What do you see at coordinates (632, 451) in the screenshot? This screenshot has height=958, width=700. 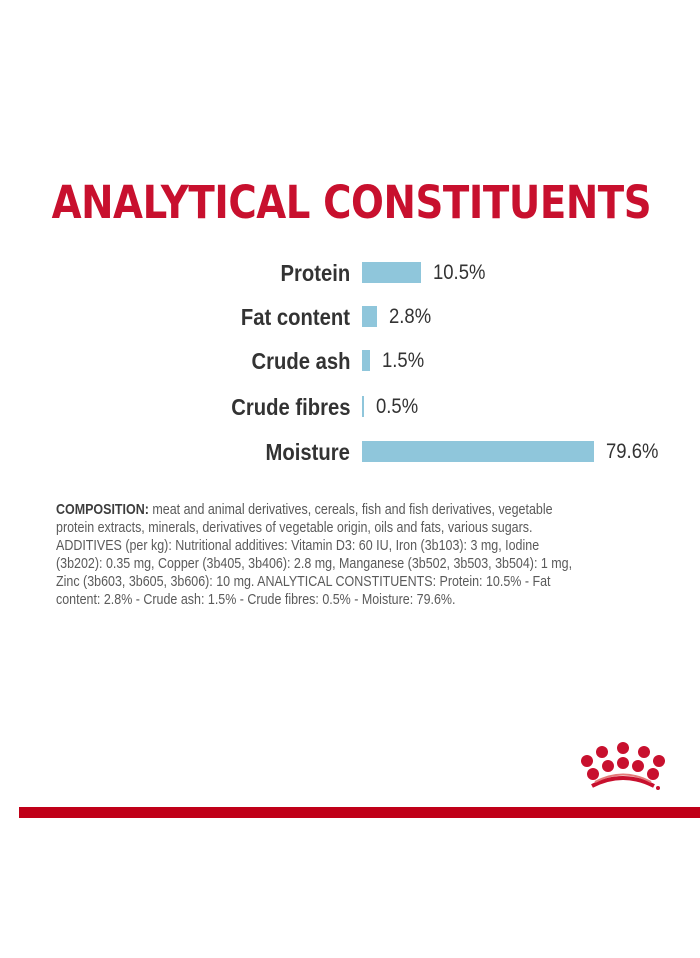 I see `bar-value: 79.6%` at bounding box center [632, 451].